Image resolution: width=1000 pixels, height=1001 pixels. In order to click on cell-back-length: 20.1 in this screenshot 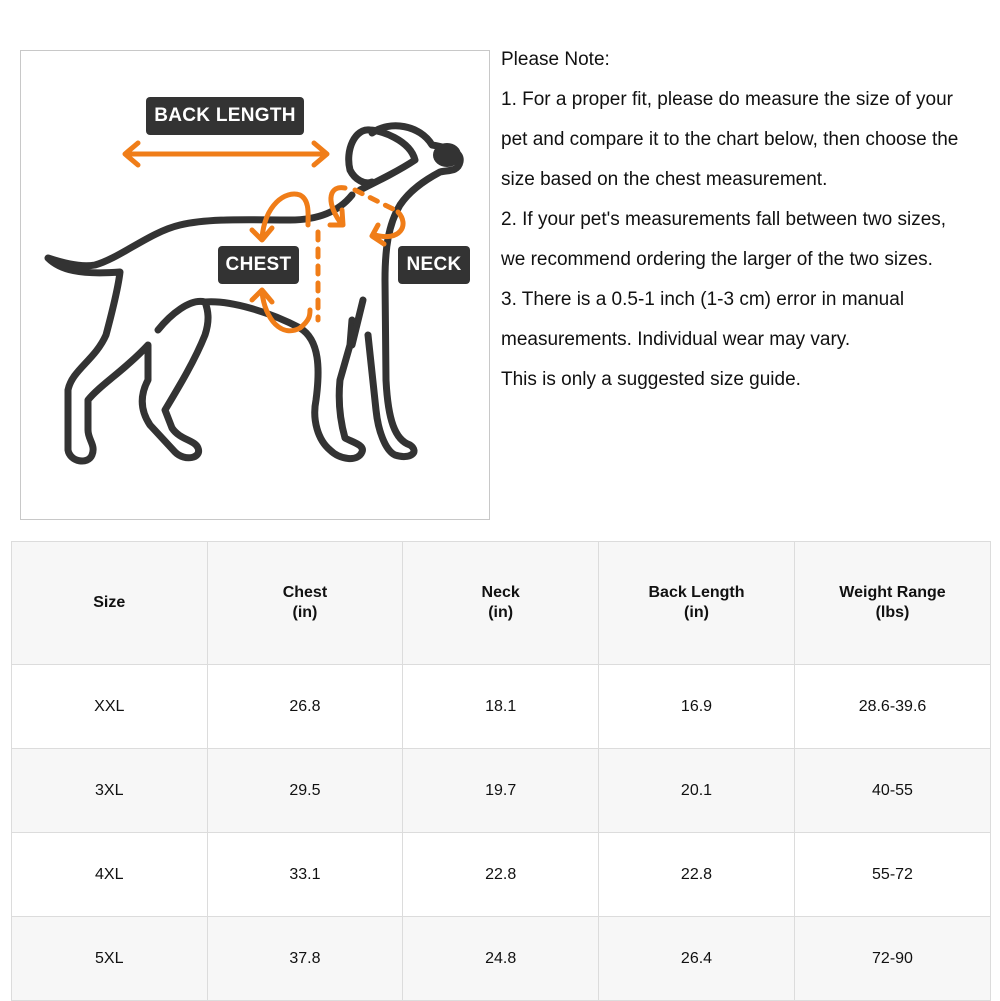, I will do `click(696, 790)`.